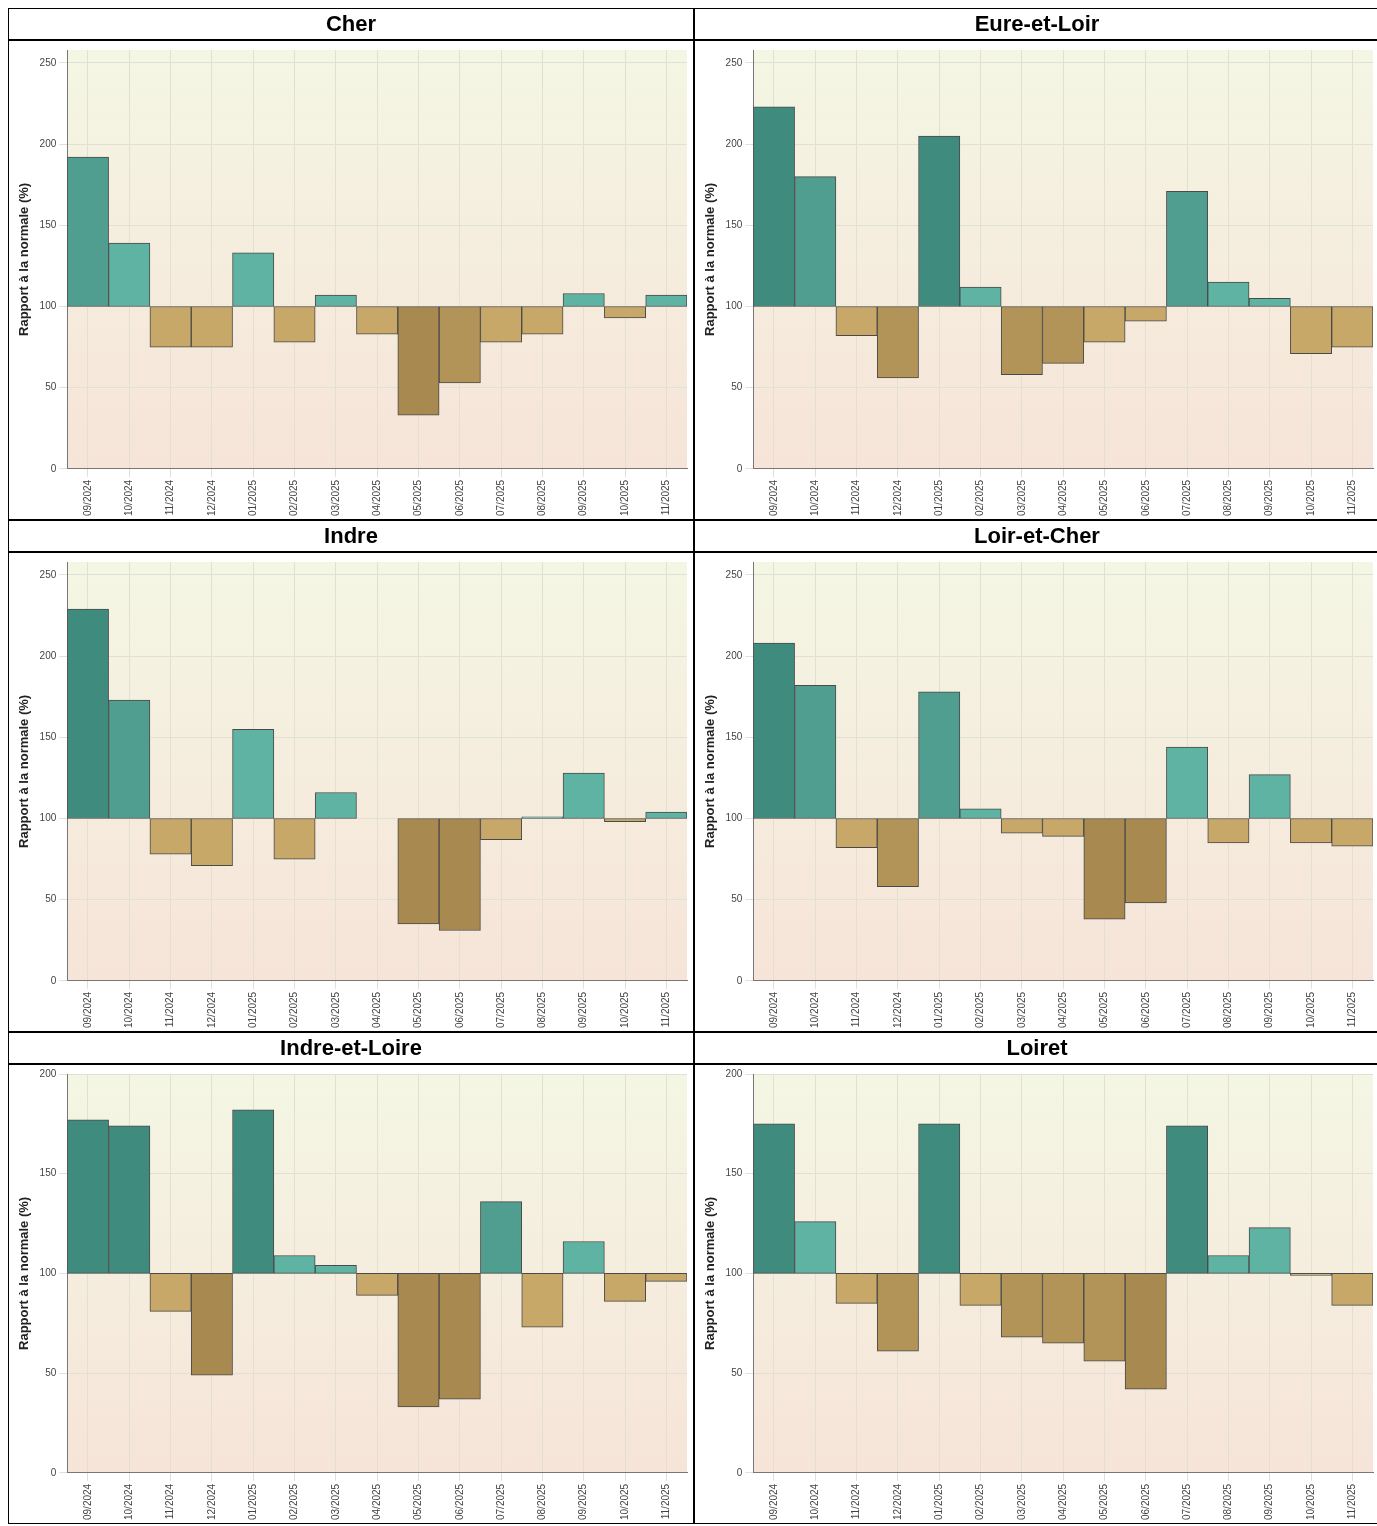  I want to click on chart-title: Eure-et-Loir, so click(1036, 25).